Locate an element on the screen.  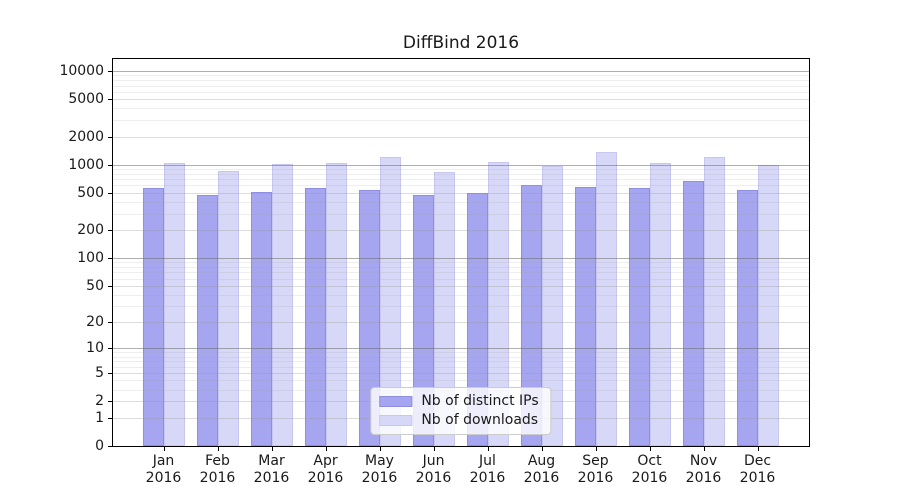
legend-label-downloads: Nb of downloads is located at coordinates (480, 420).